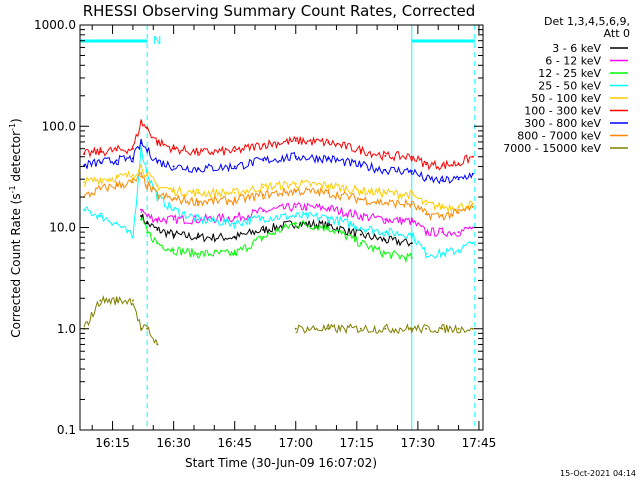  What do you see at coordinates (66, 329) in the screenshot?
I see `y-tick-label: 1.0` at bounding box center [66, 329].